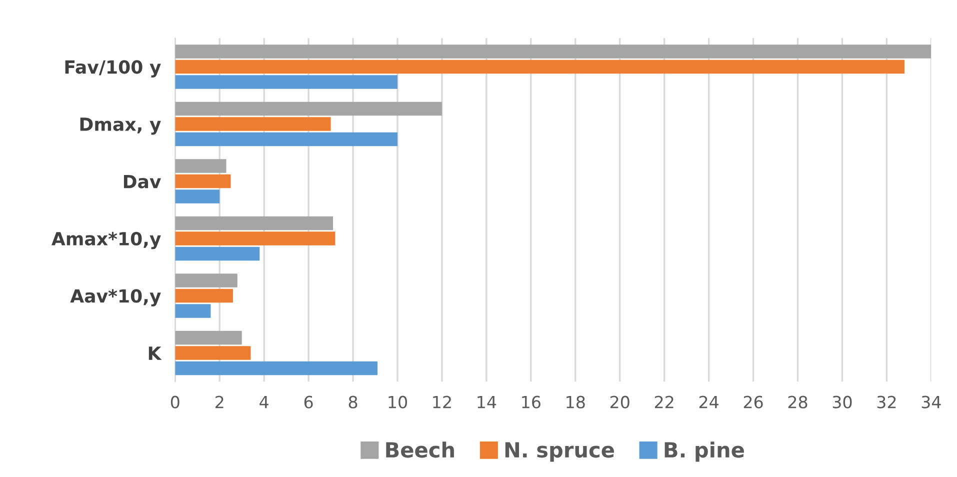 This screenshot has width=957, height=477. What do you see at coordinates (397, 402) in the screenshot?
I see `x-tick-label: 10` at bounding box center [397, 402].